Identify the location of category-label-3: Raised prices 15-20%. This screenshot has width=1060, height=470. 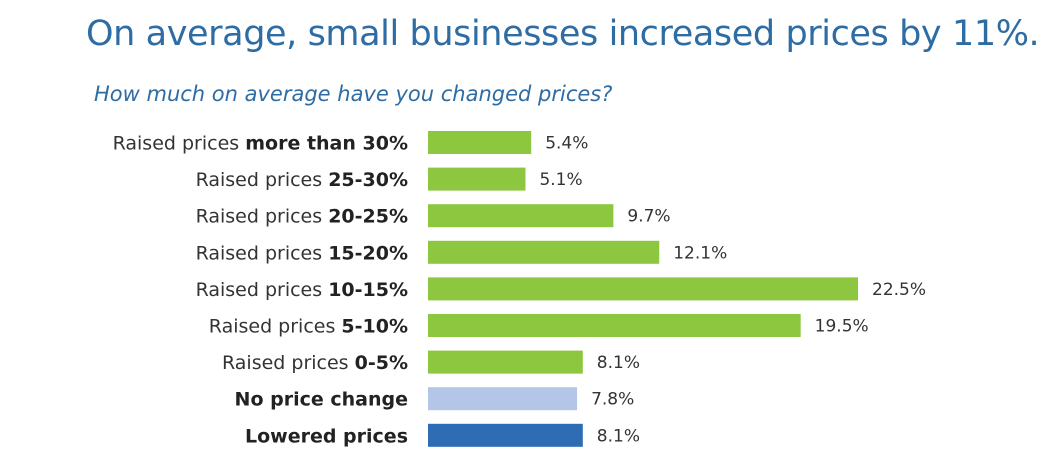
(302, 253).